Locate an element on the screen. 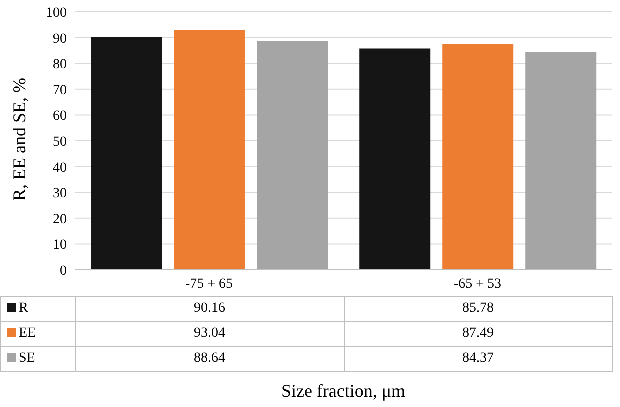 Image resolution: width=620 pixels, height=407 pixels. y-axis-title: R, EE and SE, % is located at coordinates (19, 139).